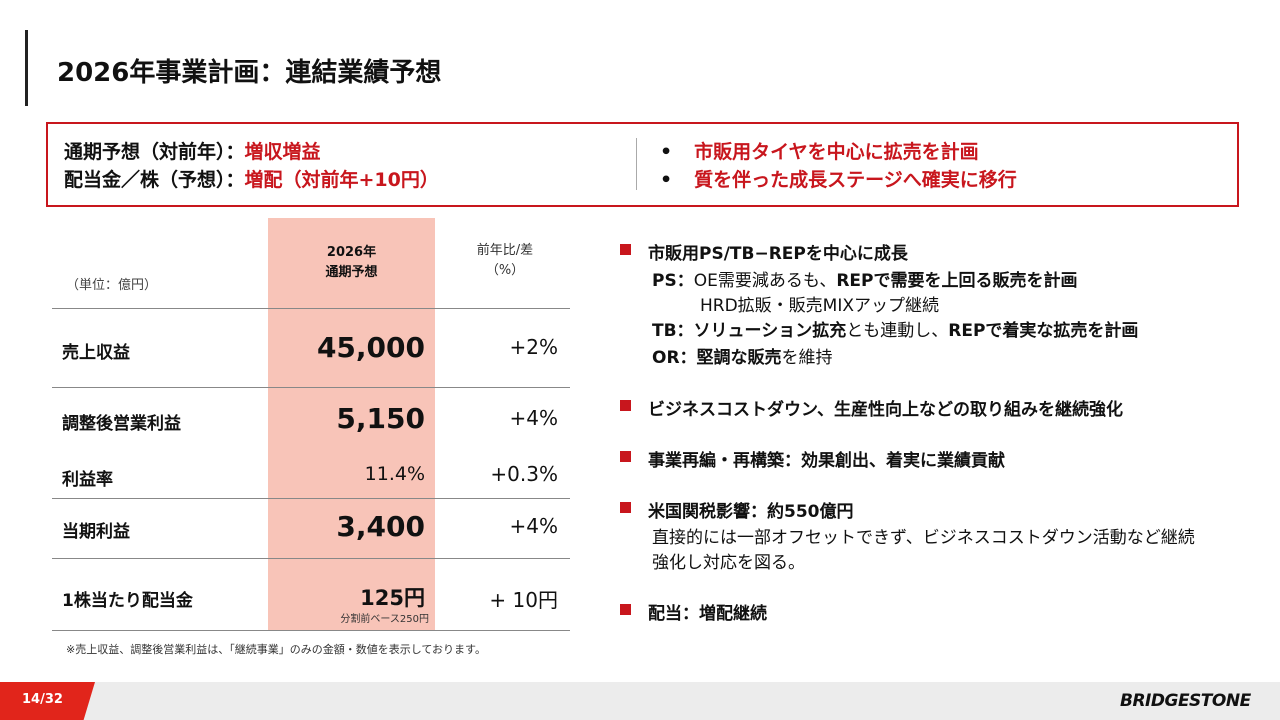 This screenshot has height=720, width=1280. What do you see at coordinates (96, 532) in the screenshot?
I see `row-label: 当期利益` at bounding box center [96, 532].